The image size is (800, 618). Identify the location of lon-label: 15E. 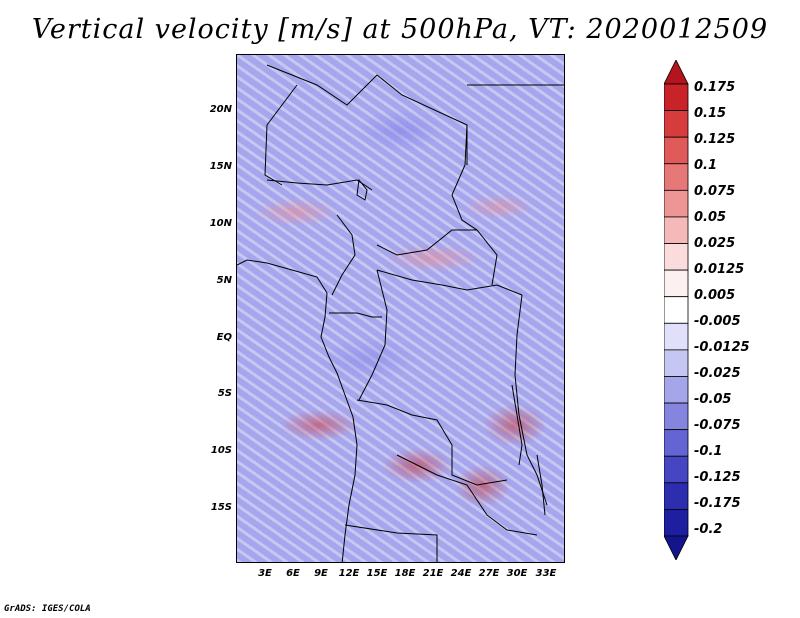
(377, 573).